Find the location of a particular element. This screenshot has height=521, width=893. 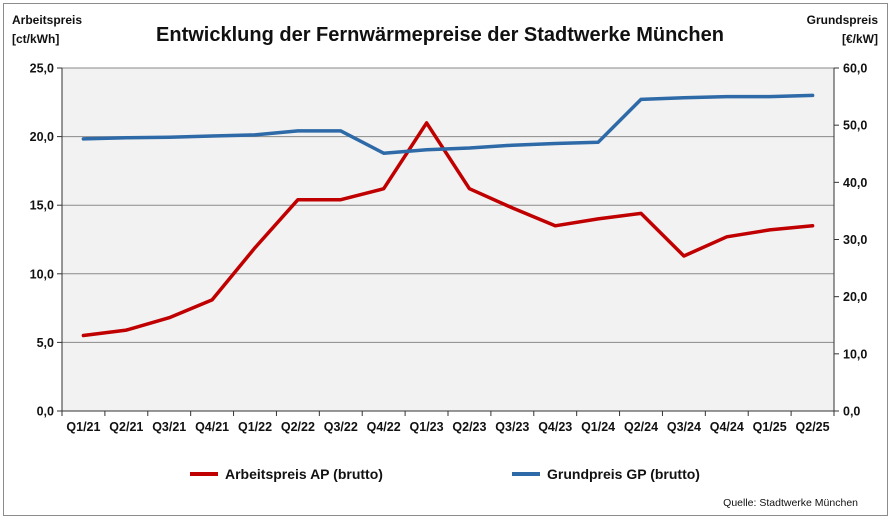

x-tick-label: Q1/21 is located at coordinates (83, 427).